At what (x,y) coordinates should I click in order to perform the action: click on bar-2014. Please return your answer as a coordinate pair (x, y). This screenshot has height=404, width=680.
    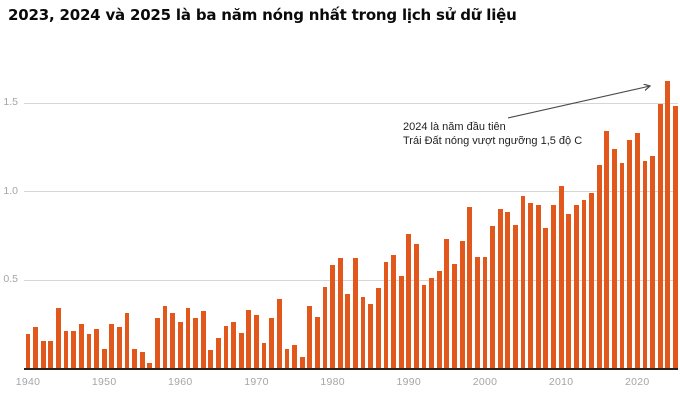
    Looking at the image, I should click on (591, 280).